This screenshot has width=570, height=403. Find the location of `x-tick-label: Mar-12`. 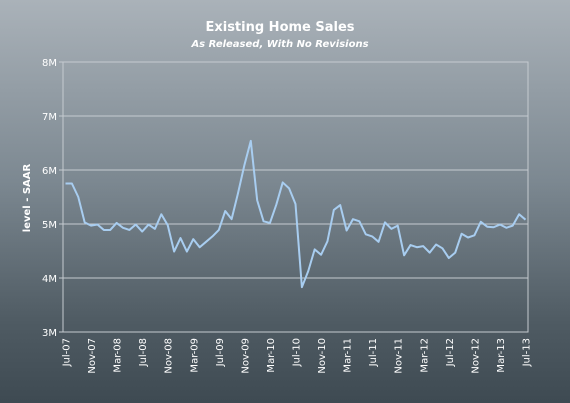

x-tick-label: Mar-12 is located at coordinates (424, 355).